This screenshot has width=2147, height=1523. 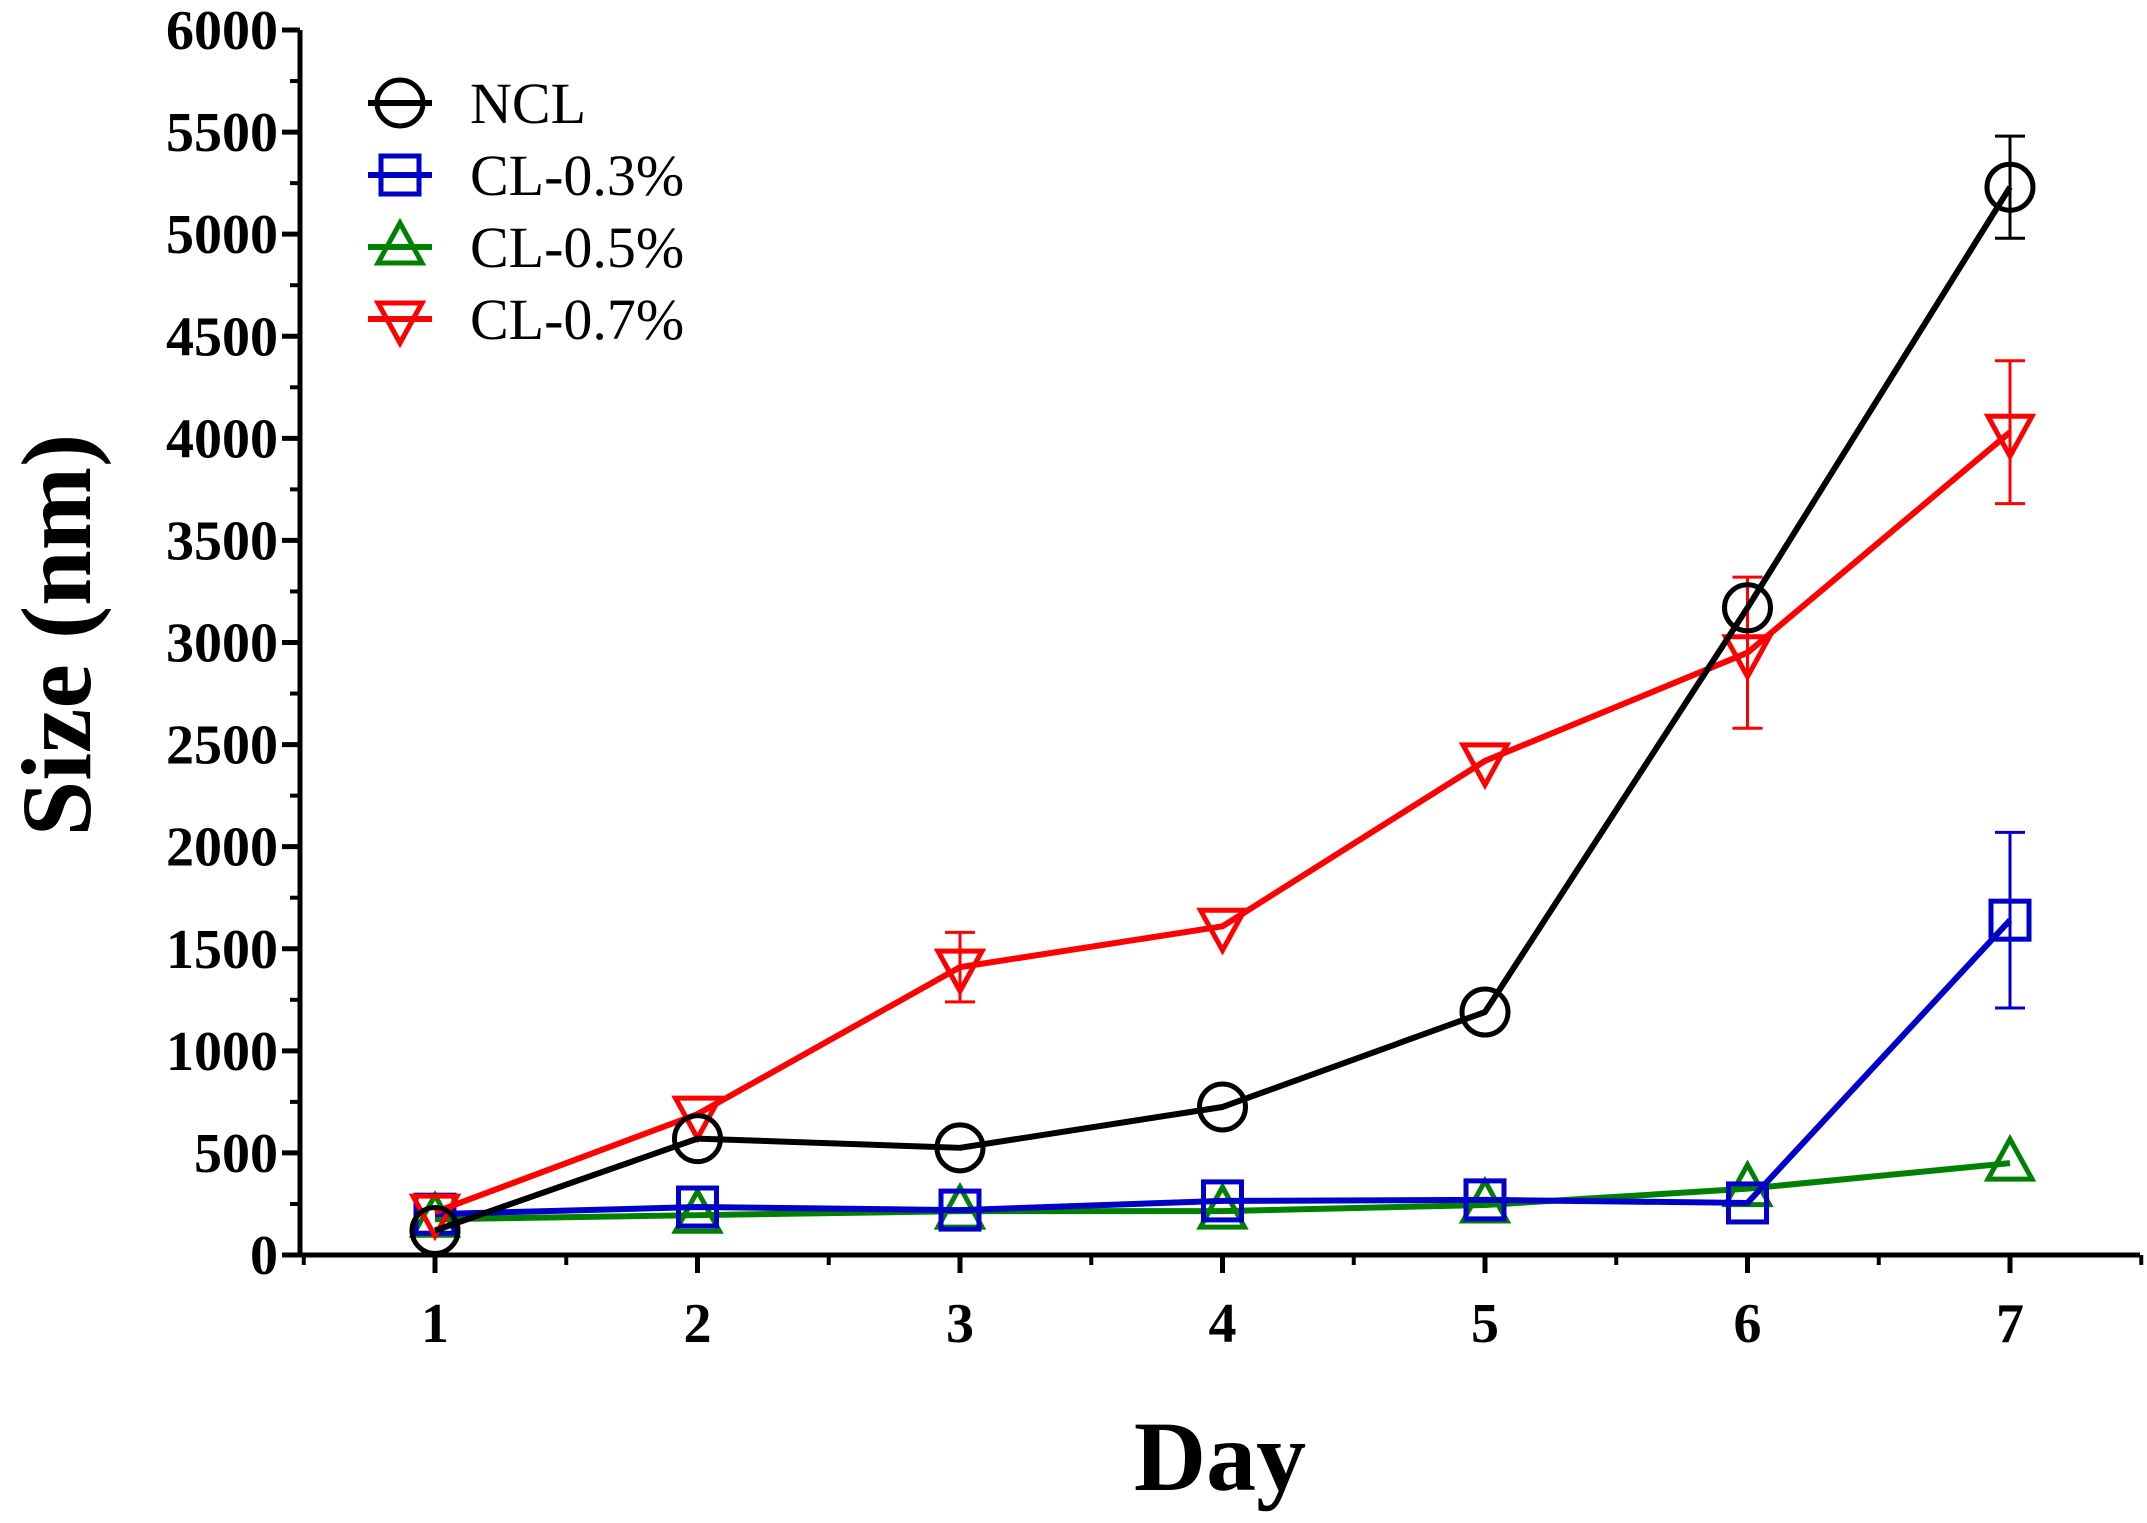 What do you see at coordinates (1220, 1456) in the screenshot?
I see `x-axis-title: Day` at bounding box center [1220, 1456].